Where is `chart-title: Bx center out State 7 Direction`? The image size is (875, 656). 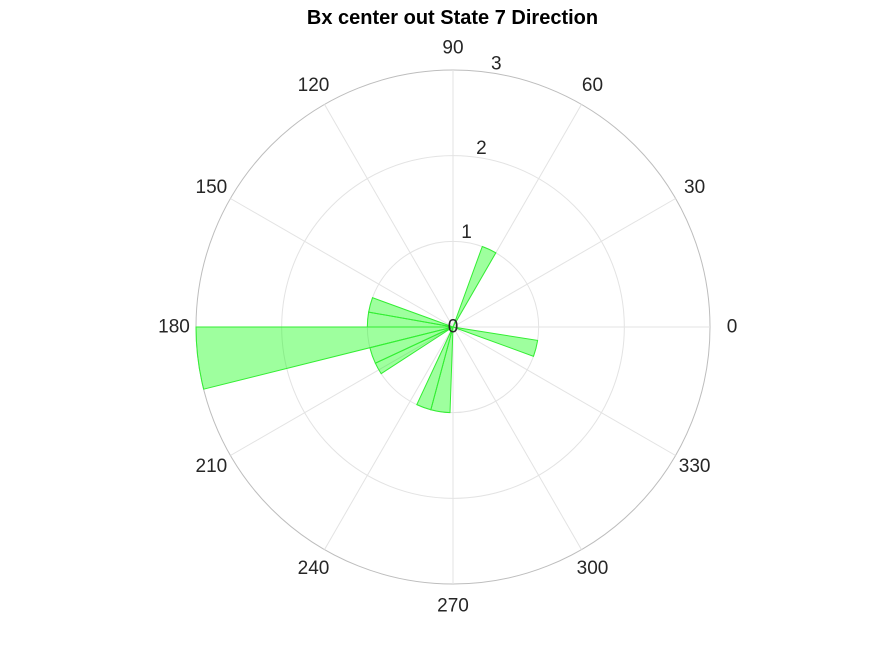 chart-title: Bx center out State 7 Direction is located at coordinates (452, 18).